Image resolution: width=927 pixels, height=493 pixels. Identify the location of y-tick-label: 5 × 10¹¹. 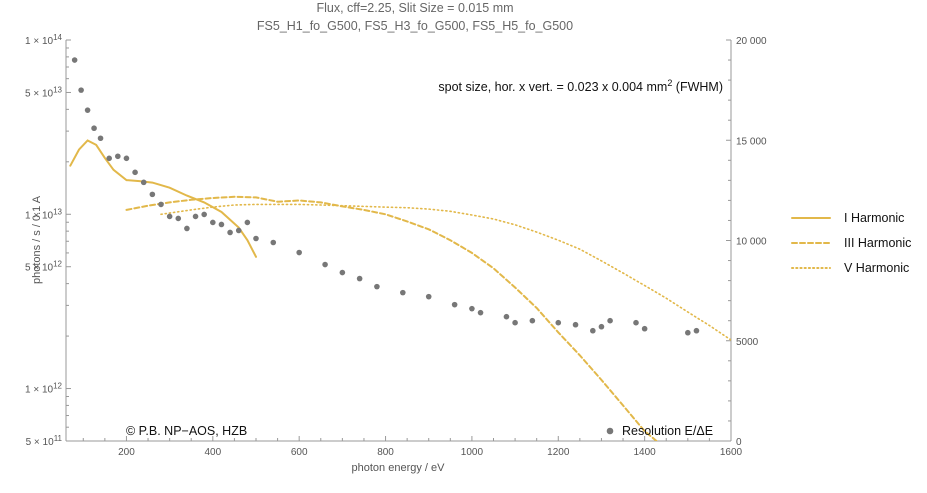
(44, 441).